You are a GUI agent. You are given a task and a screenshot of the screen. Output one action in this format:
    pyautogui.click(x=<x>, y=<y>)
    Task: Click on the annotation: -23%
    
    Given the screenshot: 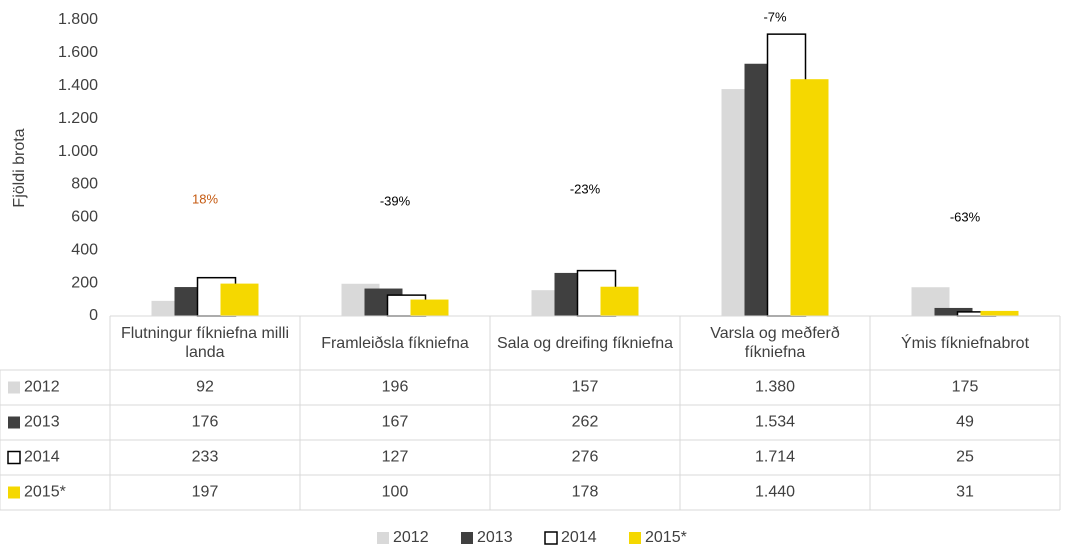 What is the action you would take?
    pyautogui.click(x=585, y=188)
    